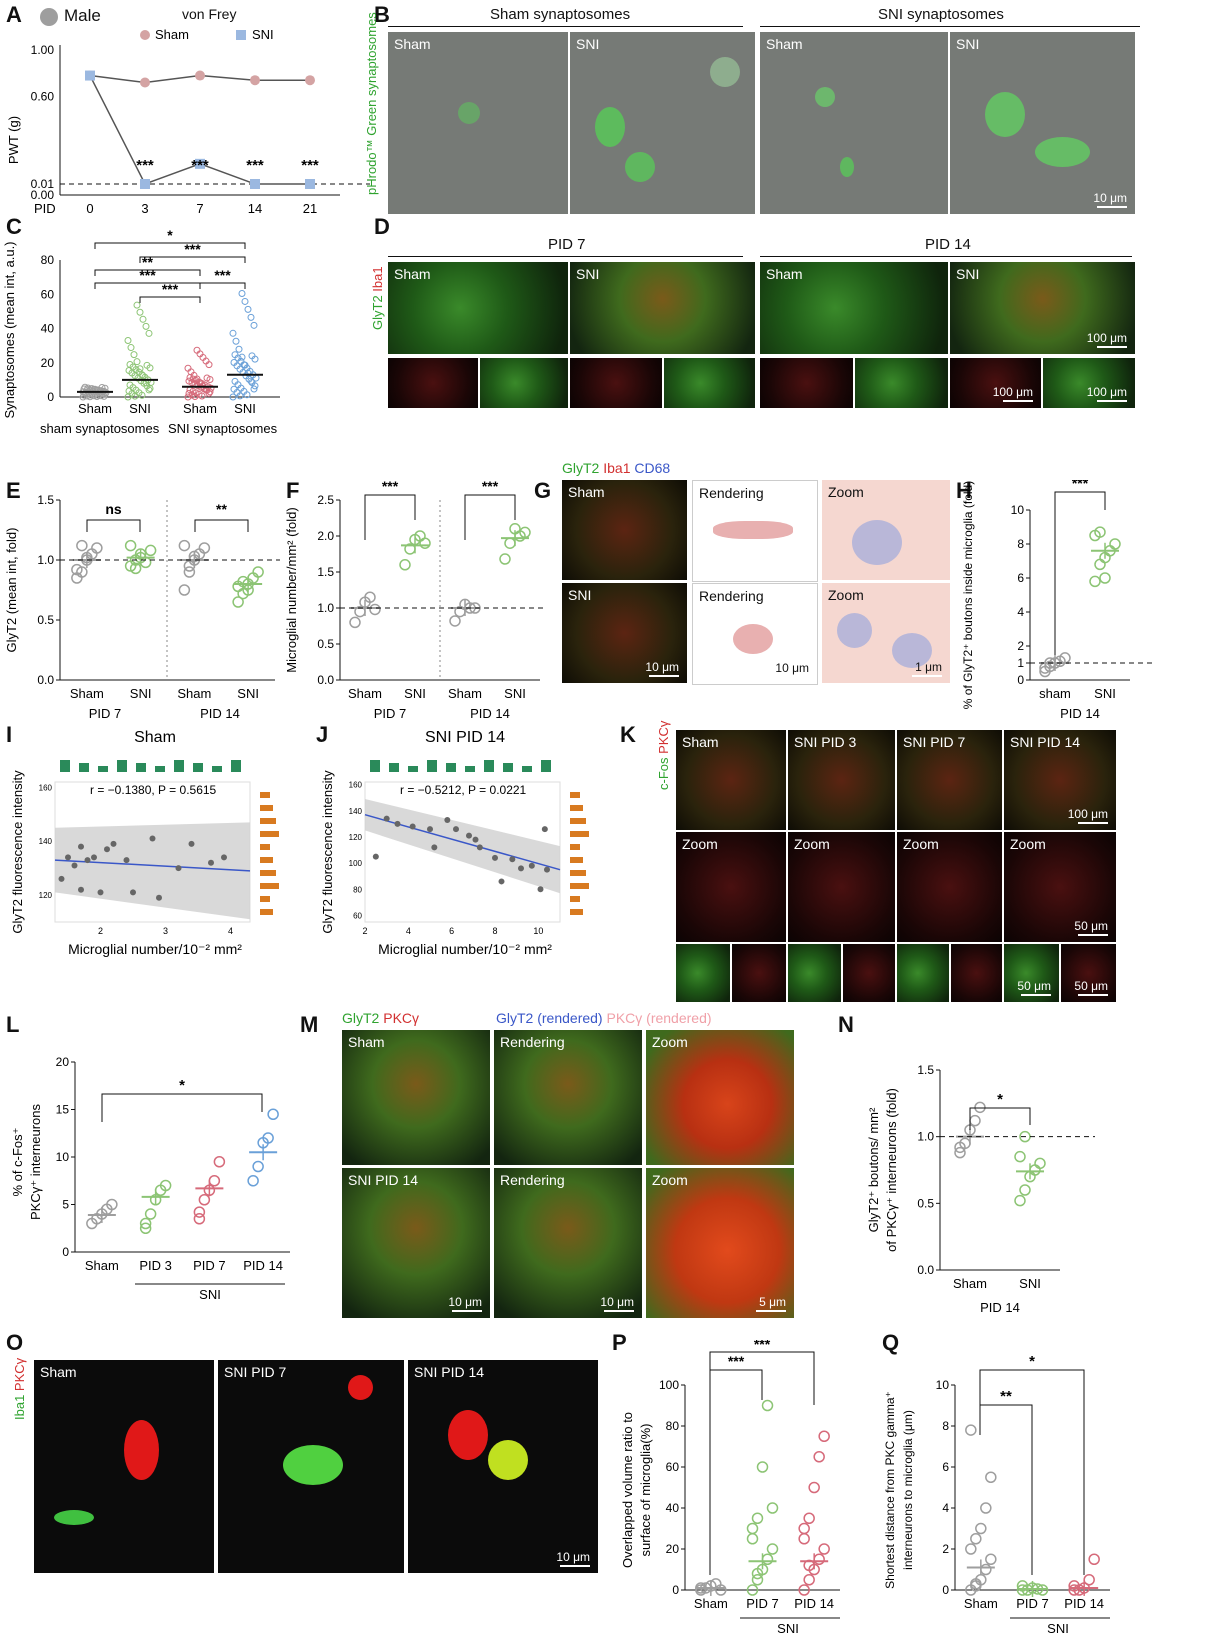 Image resolution: width=1209 pixels, height=1637 pixels. I want to click on y-tick-label: 0.01, so click(43, 184).